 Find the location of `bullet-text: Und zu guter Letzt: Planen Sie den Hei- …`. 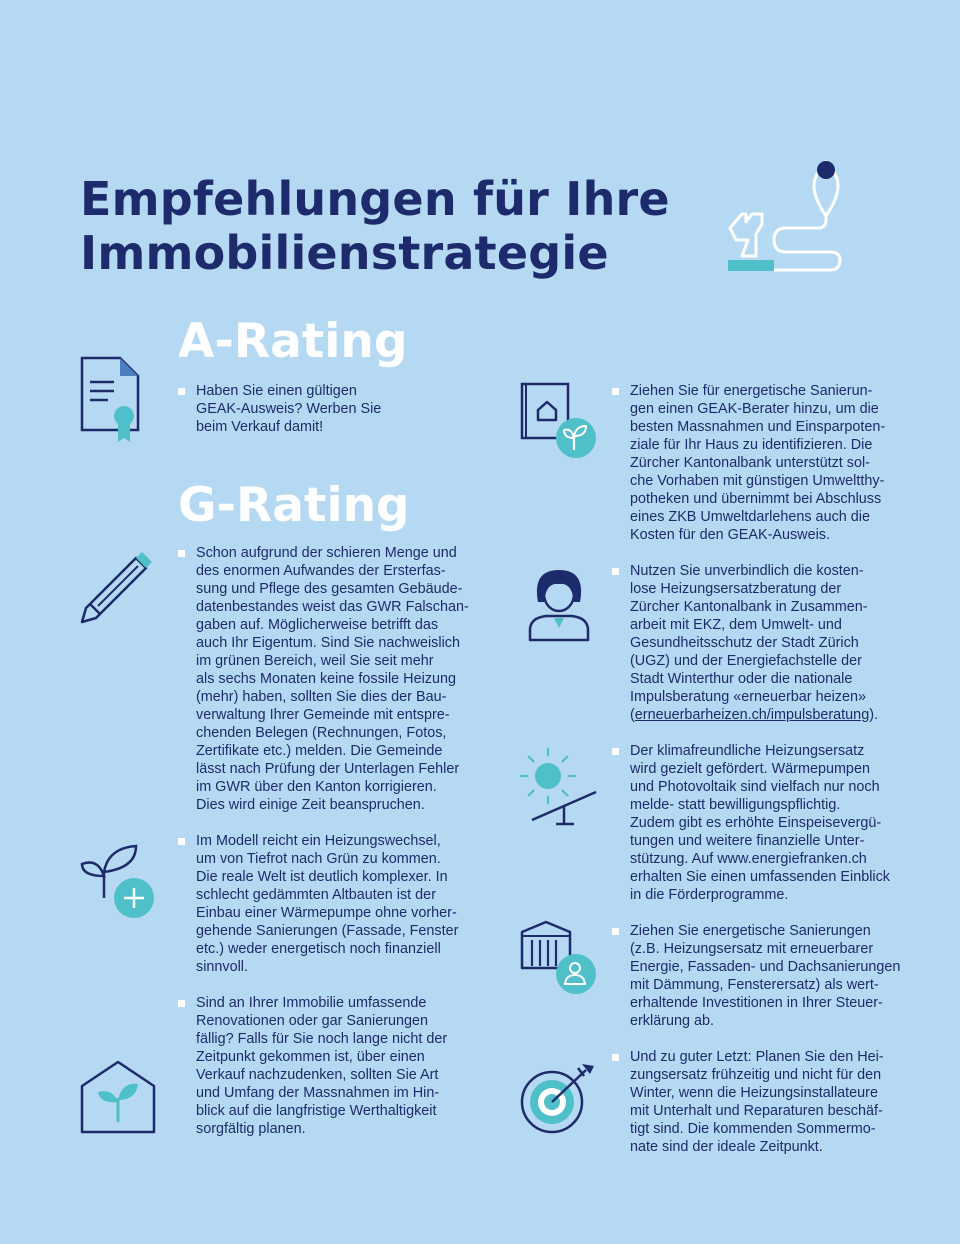

bullet-text: Und zu guter Letzt: Planen Sie den Hei- … is located at coordinates (757, 1102).